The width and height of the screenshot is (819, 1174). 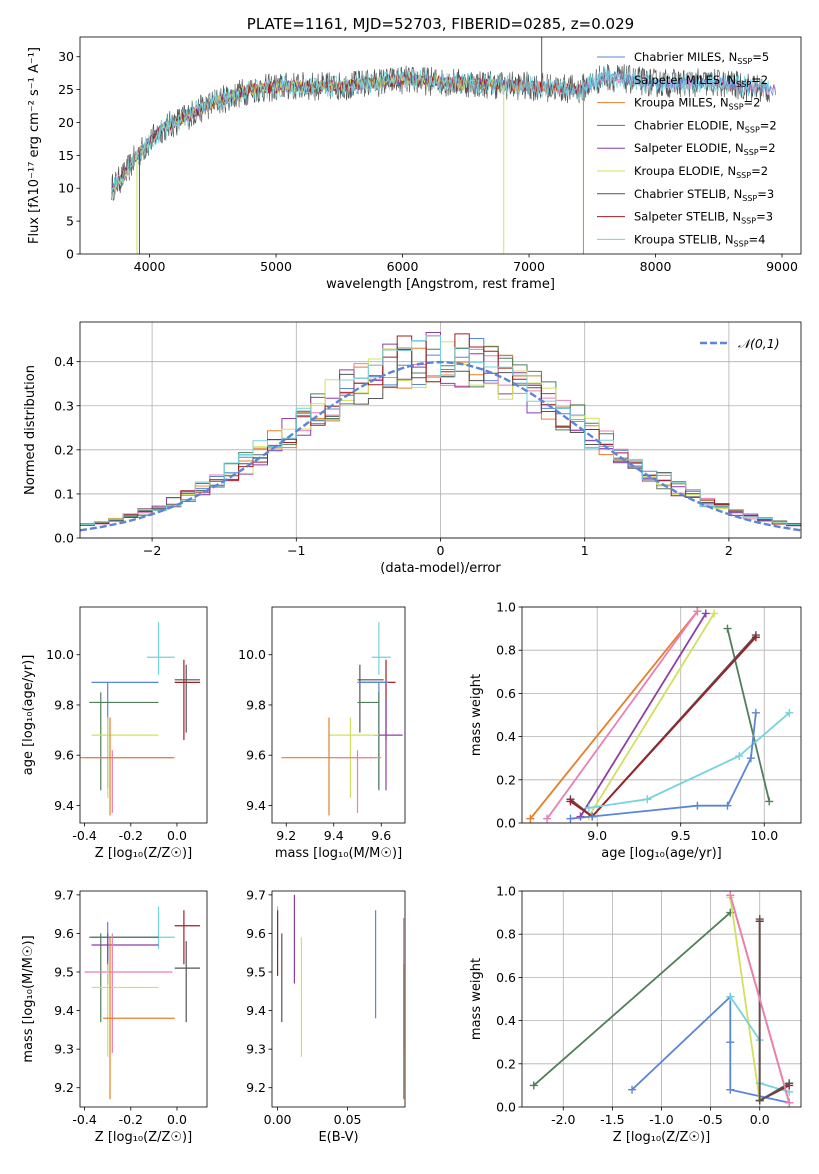 What do you see at coordinates (296, 550) in the screenshot?
I see `x-tick-label: −1` at bounding box center [296, 550].